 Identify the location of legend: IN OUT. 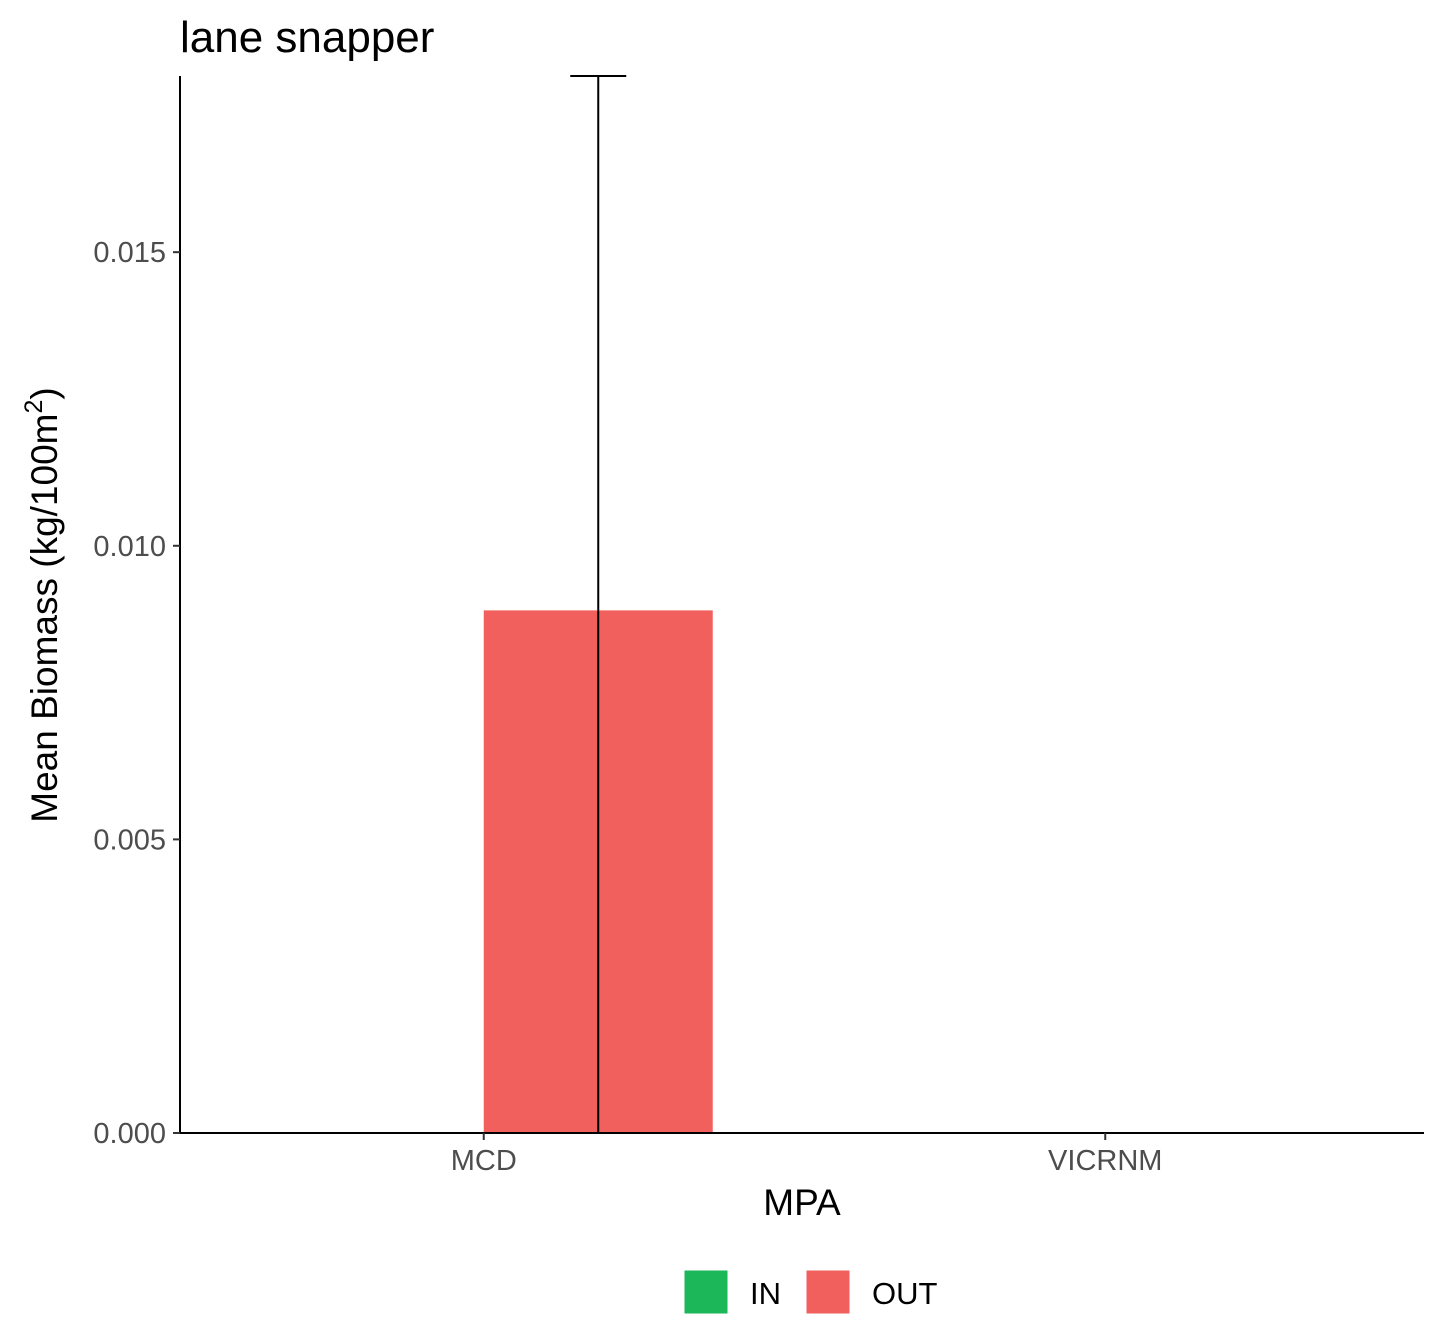
(810, 1292).